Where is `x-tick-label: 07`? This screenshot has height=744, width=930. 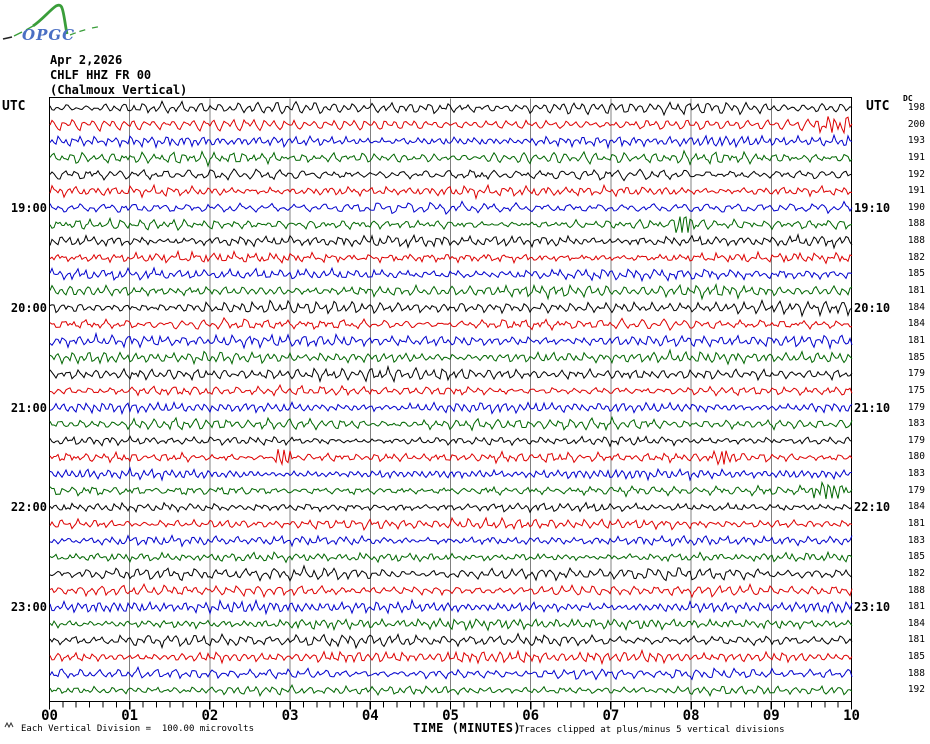 x-tick-label: 07 is located at coordinates (611, 716).